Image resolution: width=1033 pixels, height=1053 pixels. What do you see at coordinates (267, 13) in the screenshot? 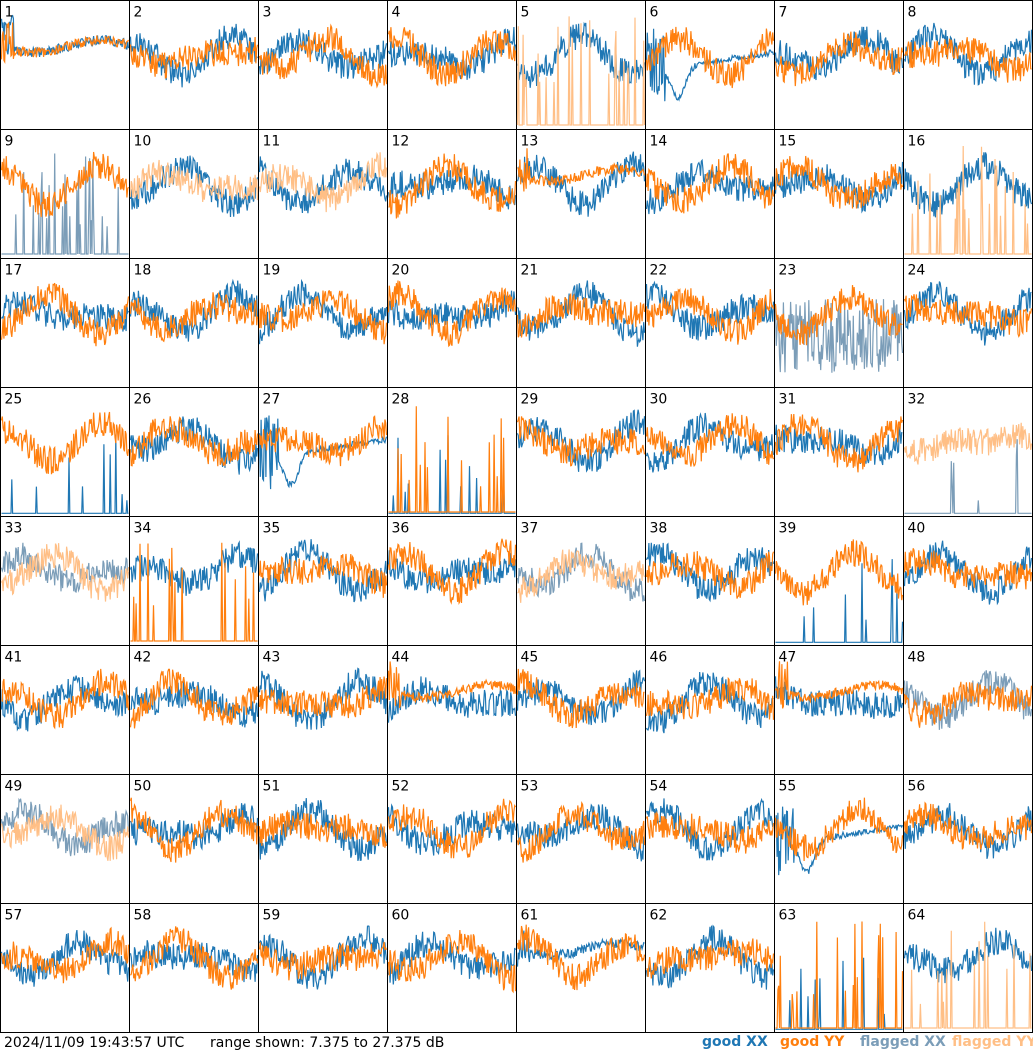
I see `panel-label: 3` at bounding box center [267, 13].